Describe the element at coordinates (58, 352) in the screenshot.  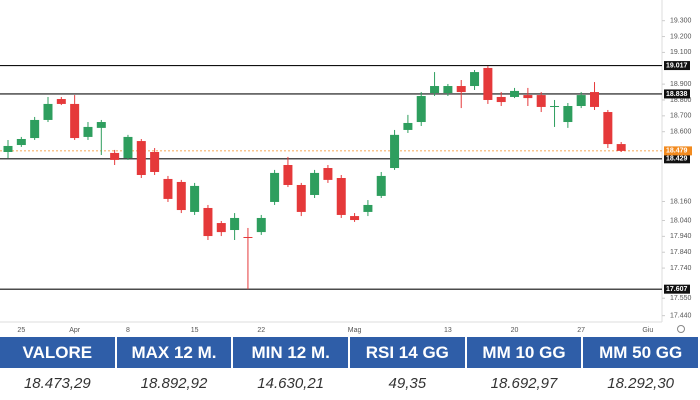
I see `table-header: VALORE` at that location.